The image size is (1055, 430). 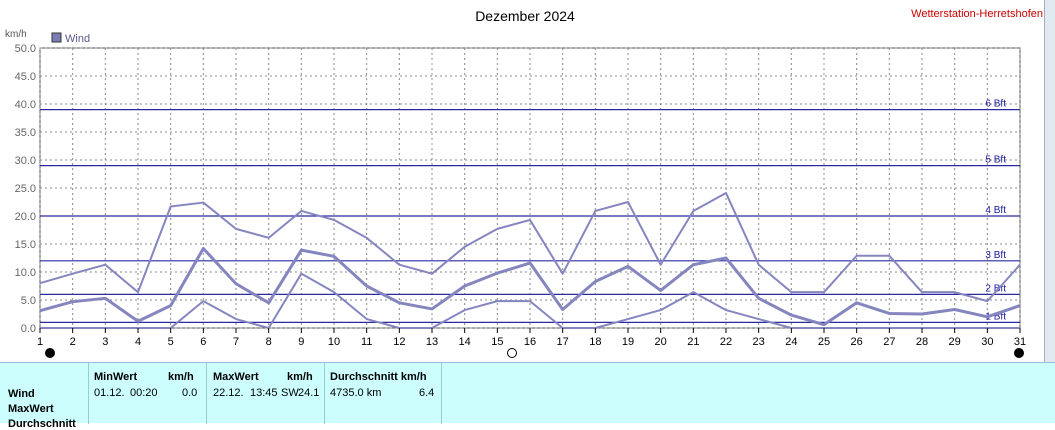 I want to click on min-time: 00:20, so click(x=144, y=393).